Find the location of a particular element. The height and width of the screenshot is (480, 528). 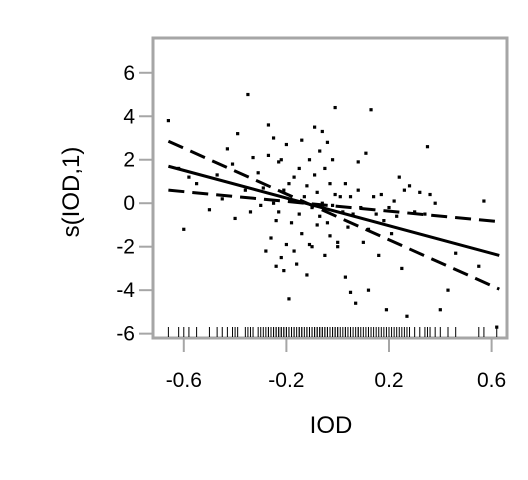

y-tick-label: -6 is located at coordinates (125, 334).